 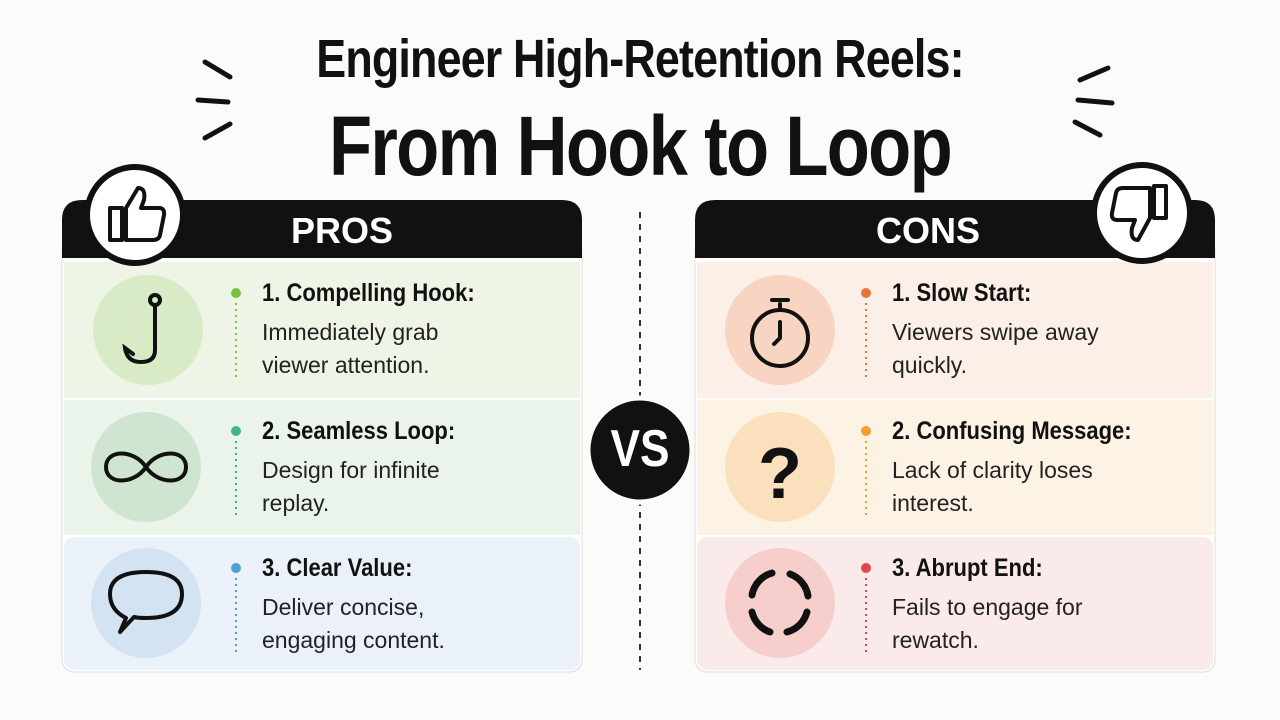 I want to click on question-icon: ?, so click(x=780, y=474).